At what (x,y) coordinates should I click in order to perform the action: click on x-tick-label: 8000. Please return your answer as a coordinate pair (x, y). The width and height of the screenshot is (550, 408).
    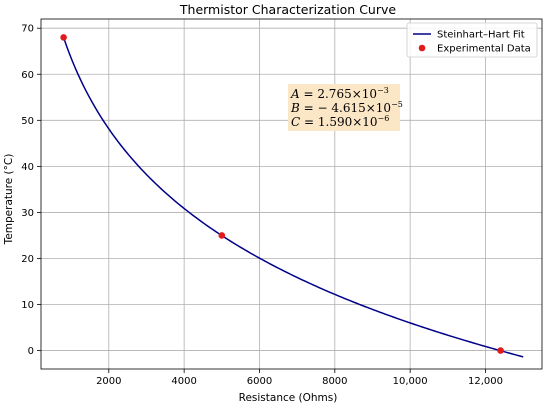
    Looking at the image, I should click on (334, 381).